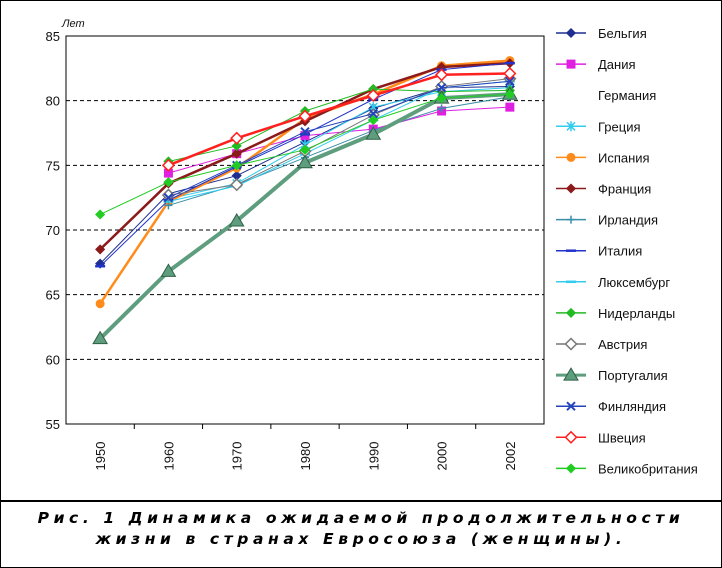 The width and height of the screenshot is (722, 568). Describe the element at coordinates (633, 375) in the screenshot. I see `legend-label: Португалия` at that location.